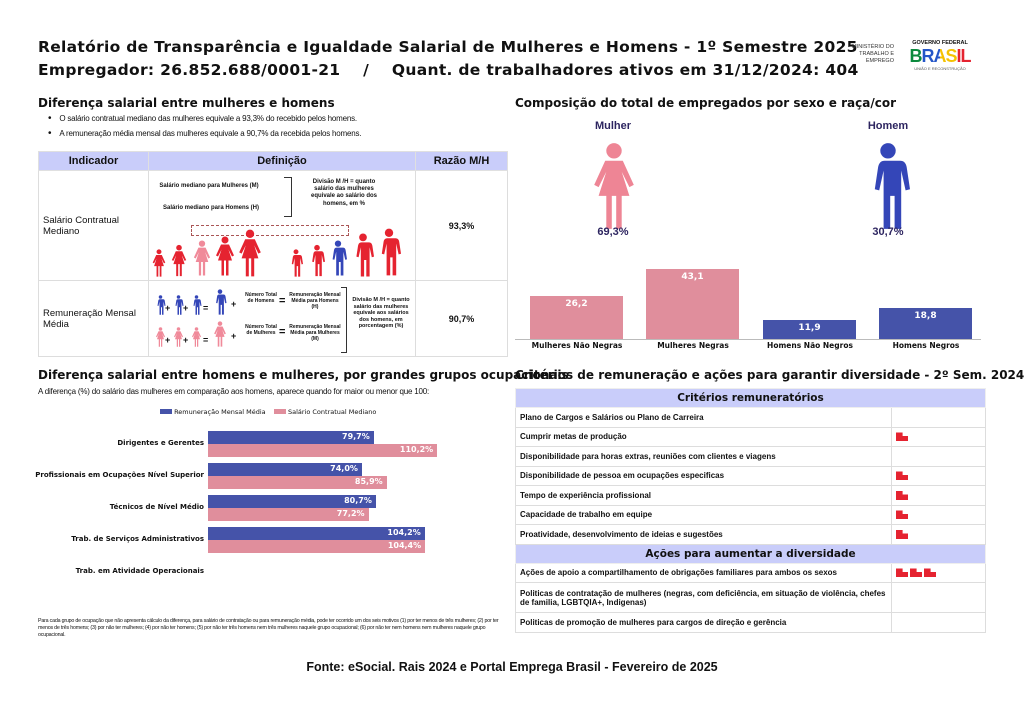 The image size is (1024, 724). I want to click on woman-icon, so click(614, 186).